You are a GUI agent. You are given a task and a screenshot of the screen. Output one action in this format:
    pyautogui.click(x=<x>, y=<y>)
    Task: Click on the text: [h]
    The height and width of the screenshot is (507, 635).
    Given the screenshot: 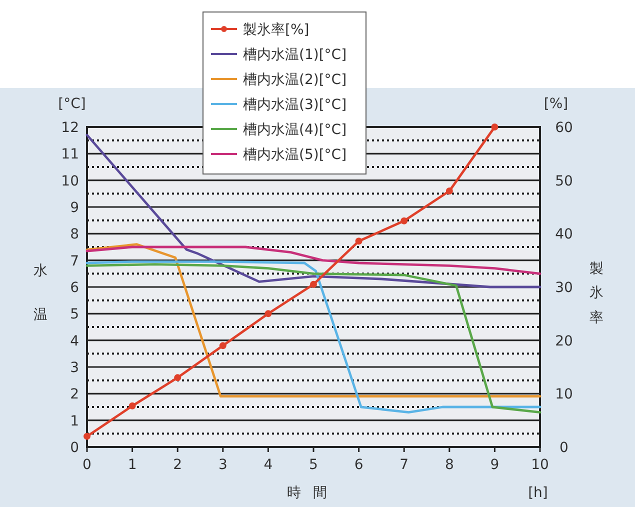 What is the action you would take?
    pyautogui.click(x=538, y=493)
    